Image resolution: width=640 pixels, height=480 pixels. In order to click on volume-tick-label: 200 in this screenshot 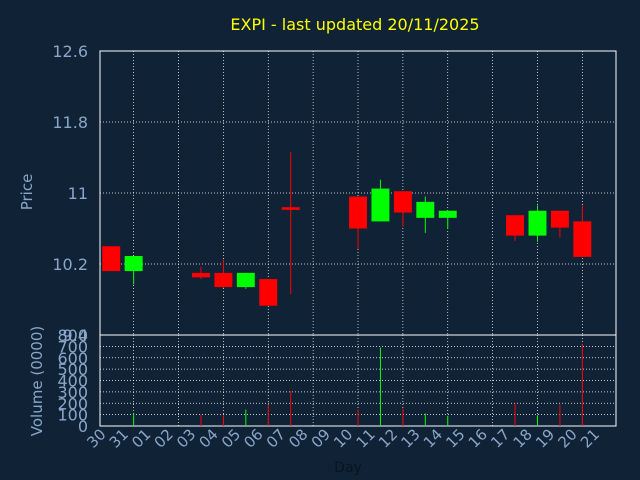, I will do `click(72, 403)`.